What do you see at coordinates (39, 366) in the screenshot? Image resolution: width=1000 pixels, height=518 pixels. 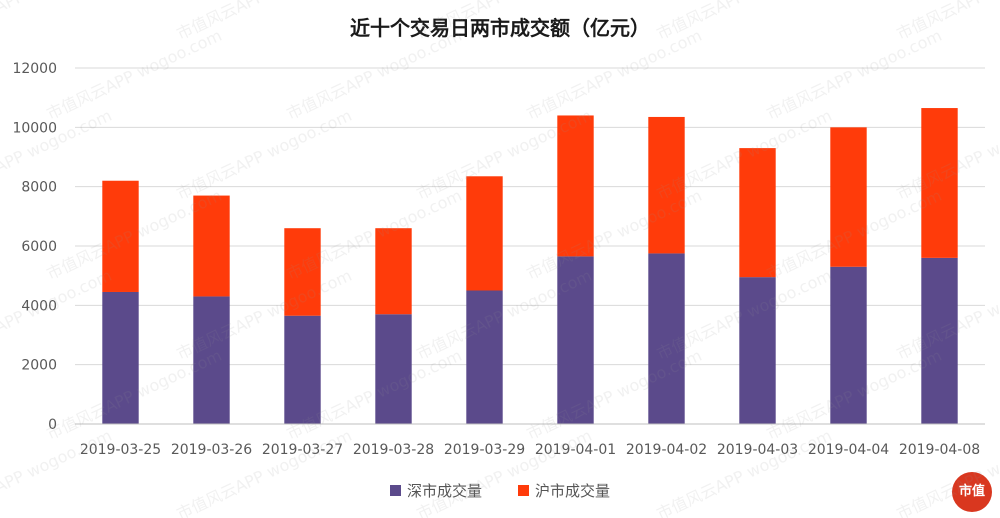 I see `y-tick-label: 2000` at bounding box center [39, 366].